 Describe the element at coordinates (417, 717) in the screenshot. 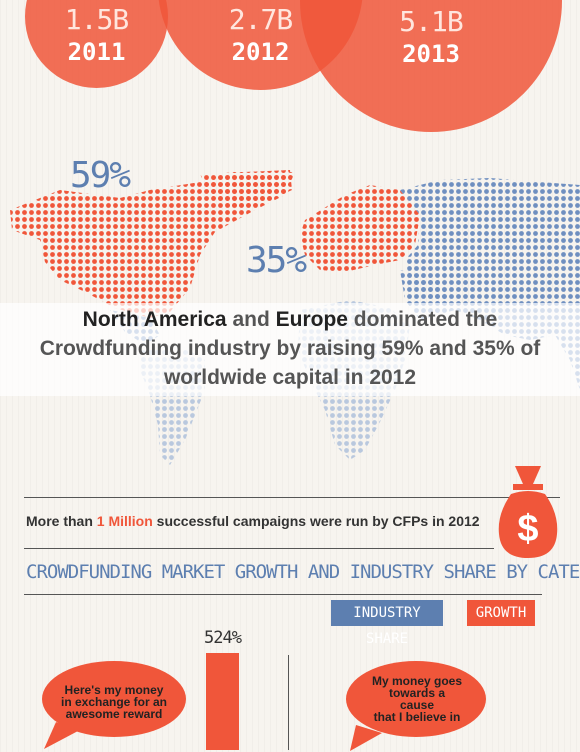

I see `cause-line-4: that I believe in` at that location.